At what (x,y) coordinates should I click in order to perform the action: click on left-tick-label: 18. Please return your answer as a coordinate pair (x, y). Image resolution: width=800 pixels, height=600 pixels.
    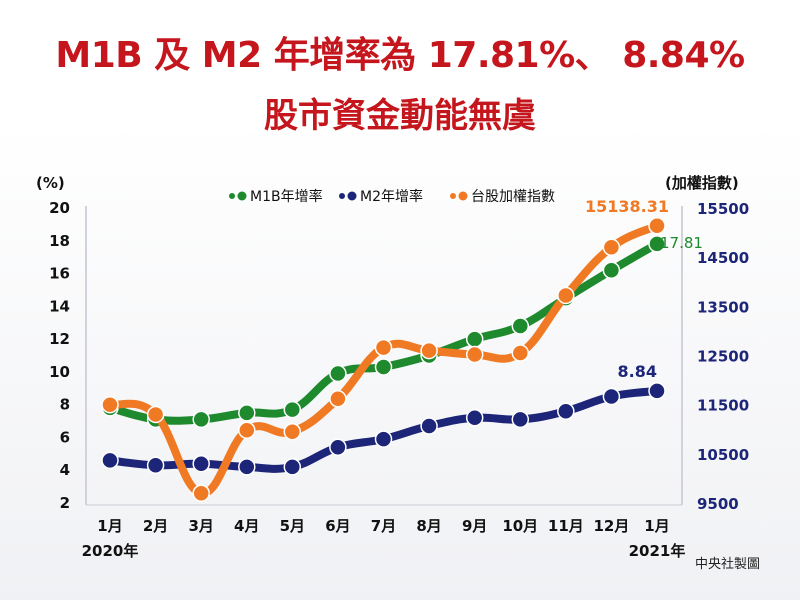
    Looking at the image, I should click on (59, 241).